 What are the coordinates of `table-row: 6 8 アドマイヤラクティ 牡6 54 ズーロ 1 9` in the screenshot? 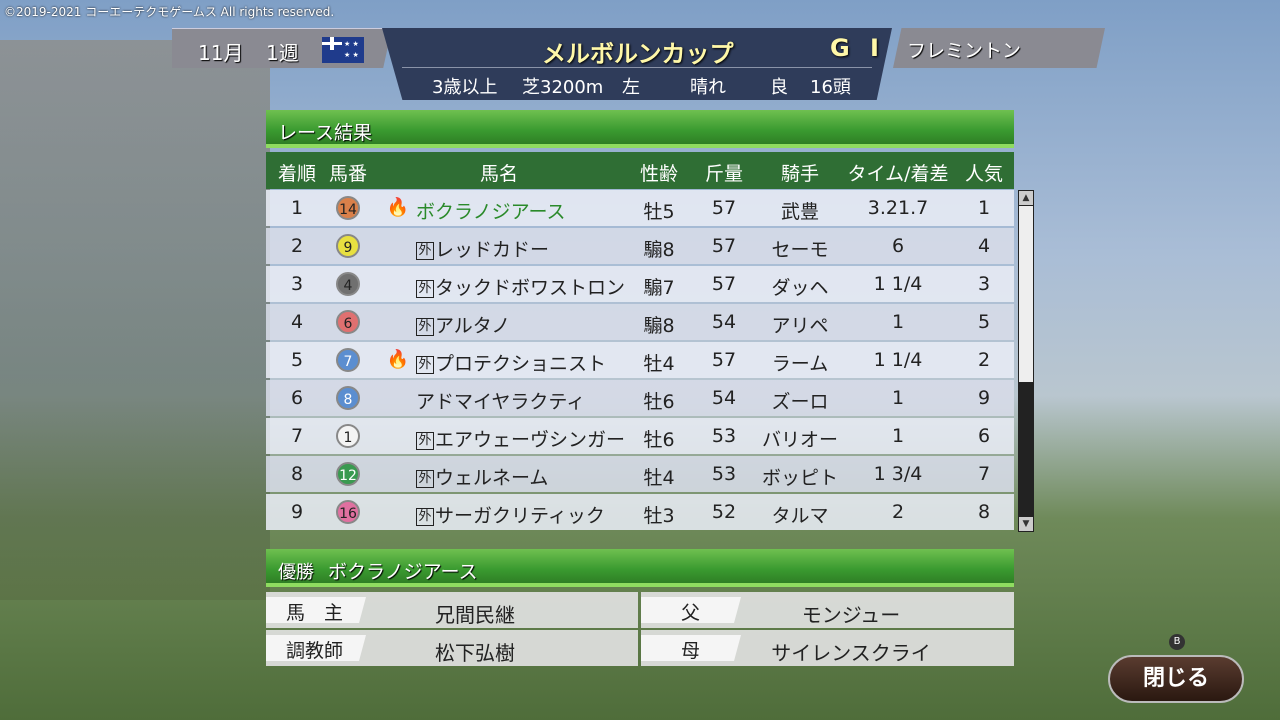 It's located at (640, 398).